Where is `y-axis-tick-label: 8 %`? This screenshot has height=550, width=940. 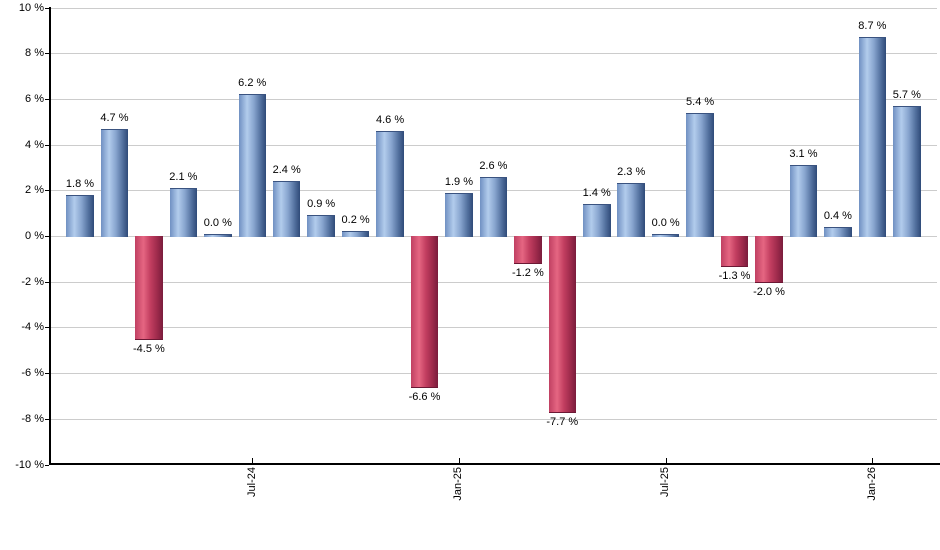 y-axis-tick-label: 8 % is located at coordinates (34, 53).